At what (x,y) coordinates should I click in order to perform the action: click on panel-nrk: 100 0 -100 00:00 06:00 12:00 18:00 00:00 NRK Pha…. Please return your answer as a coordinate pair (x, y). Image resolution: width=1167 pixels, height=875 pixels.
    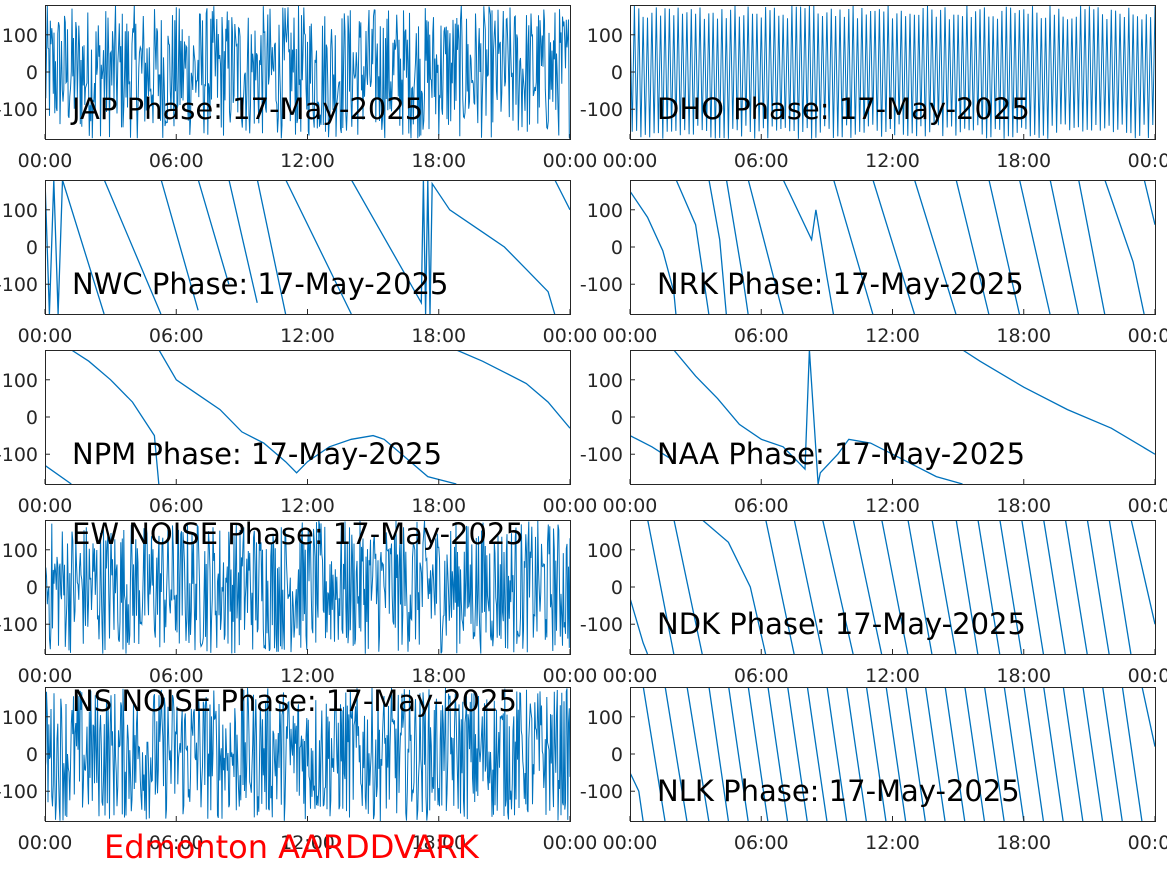
    Looking at the image, I should click on (873, 263).